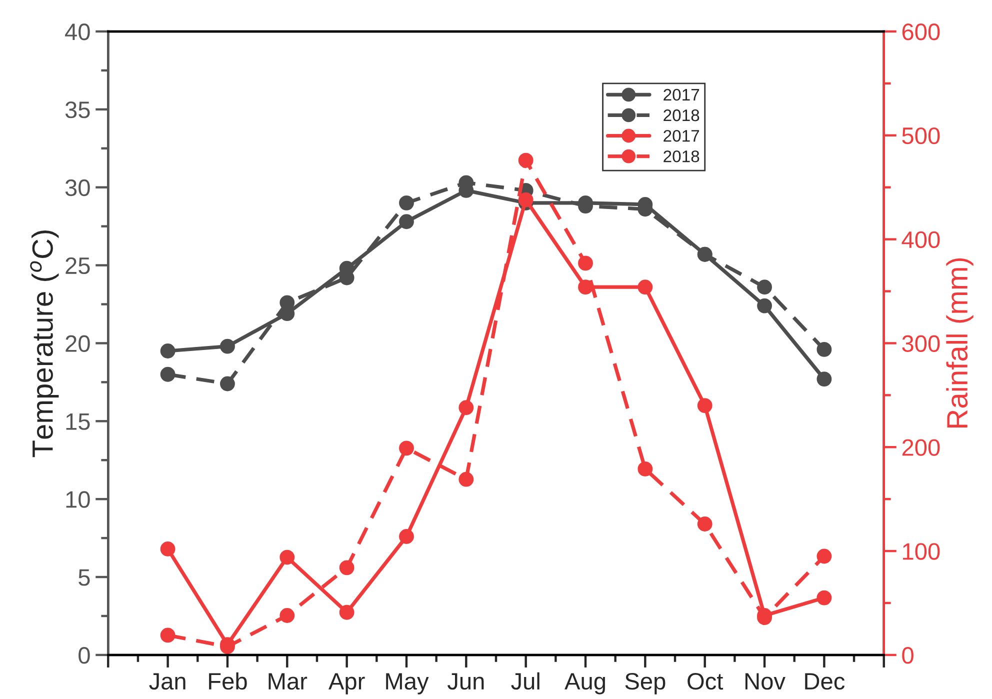 The image size is (992, 699). What do you see at coordinates (921, 447) in the screenshot?
I see `y2-tick-label: 200` at bounding box center [921, 447].